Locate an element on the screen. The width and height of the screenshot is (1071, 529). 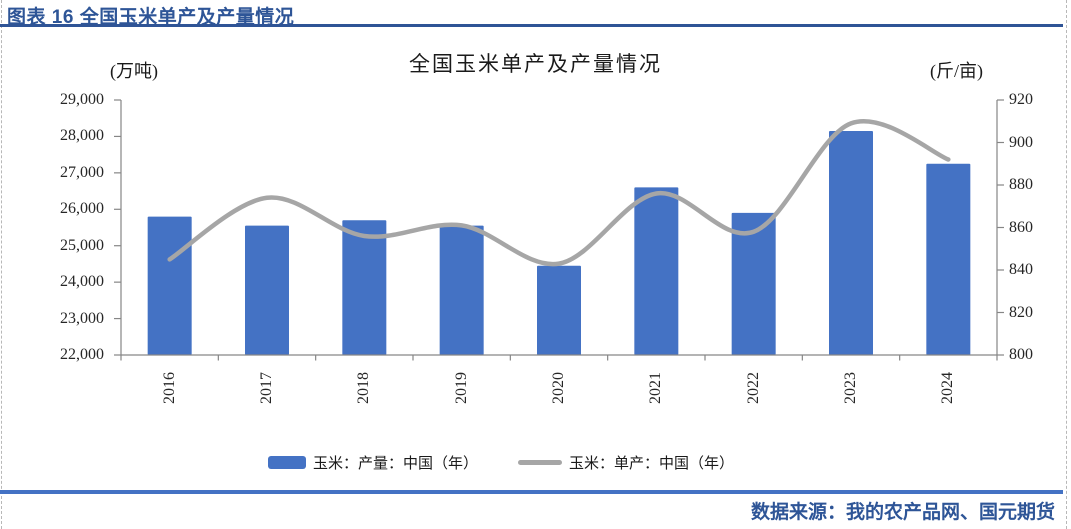
right-axis-label: 820 is located at coordinates (1021, 312).